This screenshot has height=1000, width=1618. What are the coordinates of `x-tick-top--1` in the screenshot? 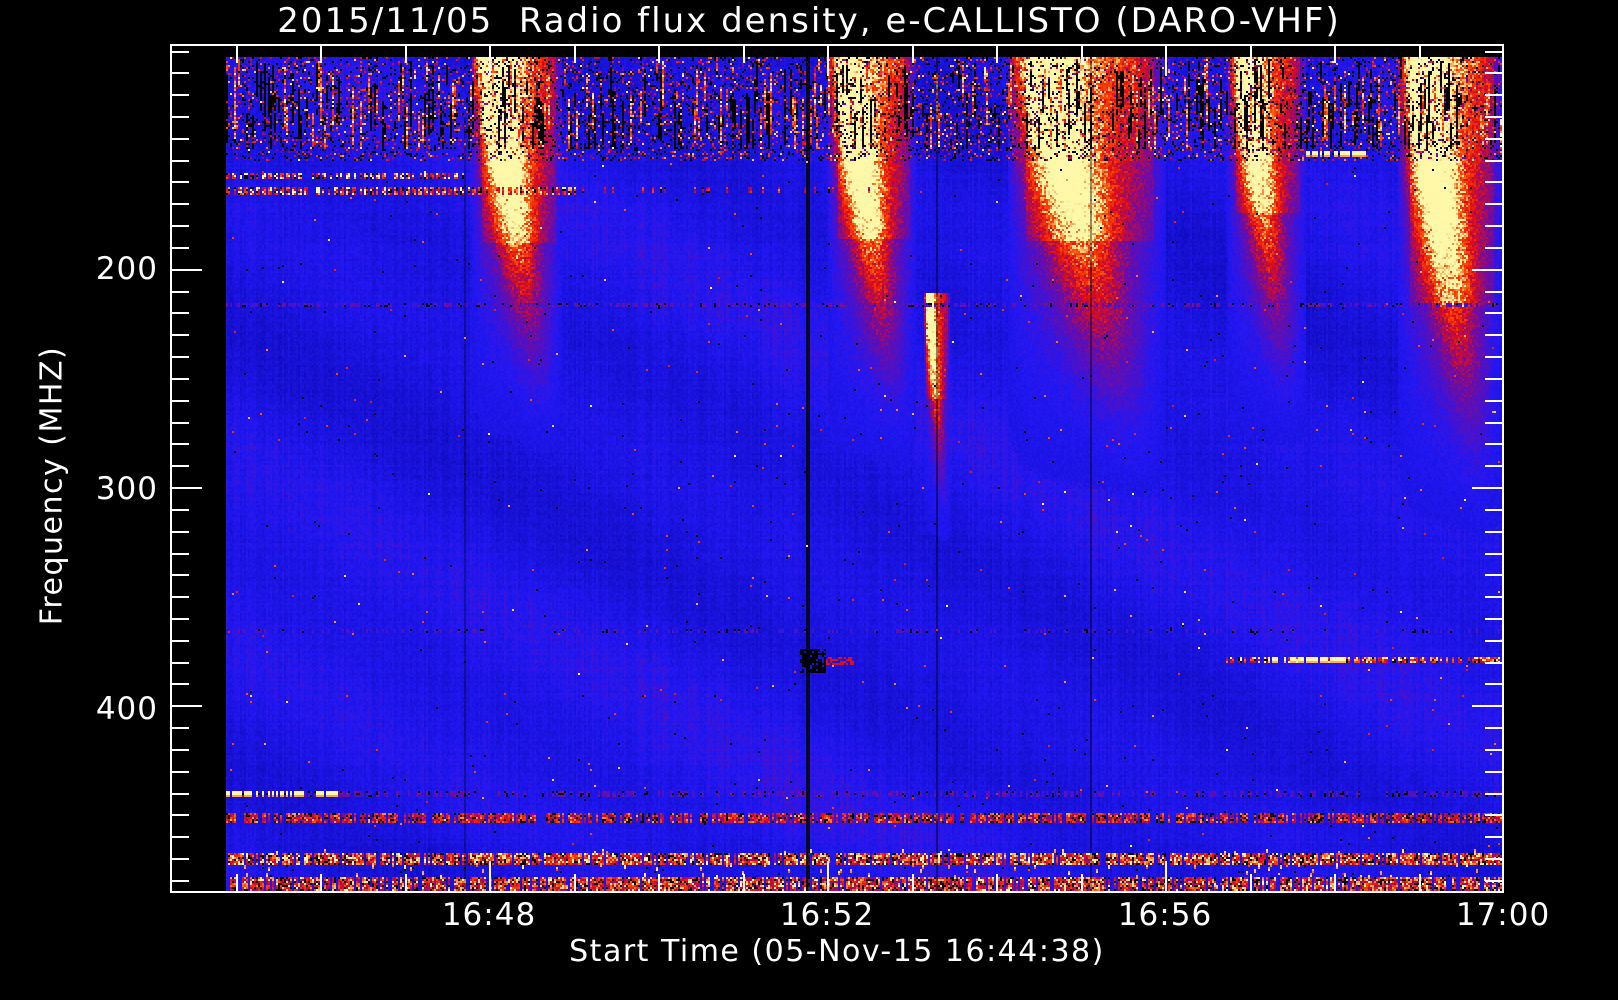 It's located at (405, 54).